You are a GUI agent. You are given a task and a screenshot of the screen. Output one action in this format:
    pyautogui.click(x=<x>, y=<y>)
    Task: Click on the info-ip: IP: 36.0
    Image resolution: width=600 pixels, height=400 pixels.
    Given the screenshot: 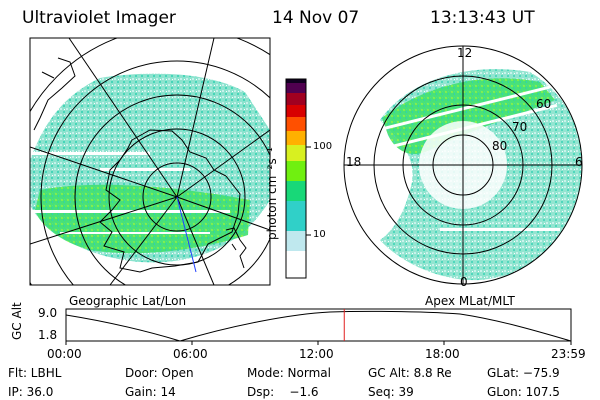 What is the action you would take?
    pyautogui.click(x=31, y=392)
    